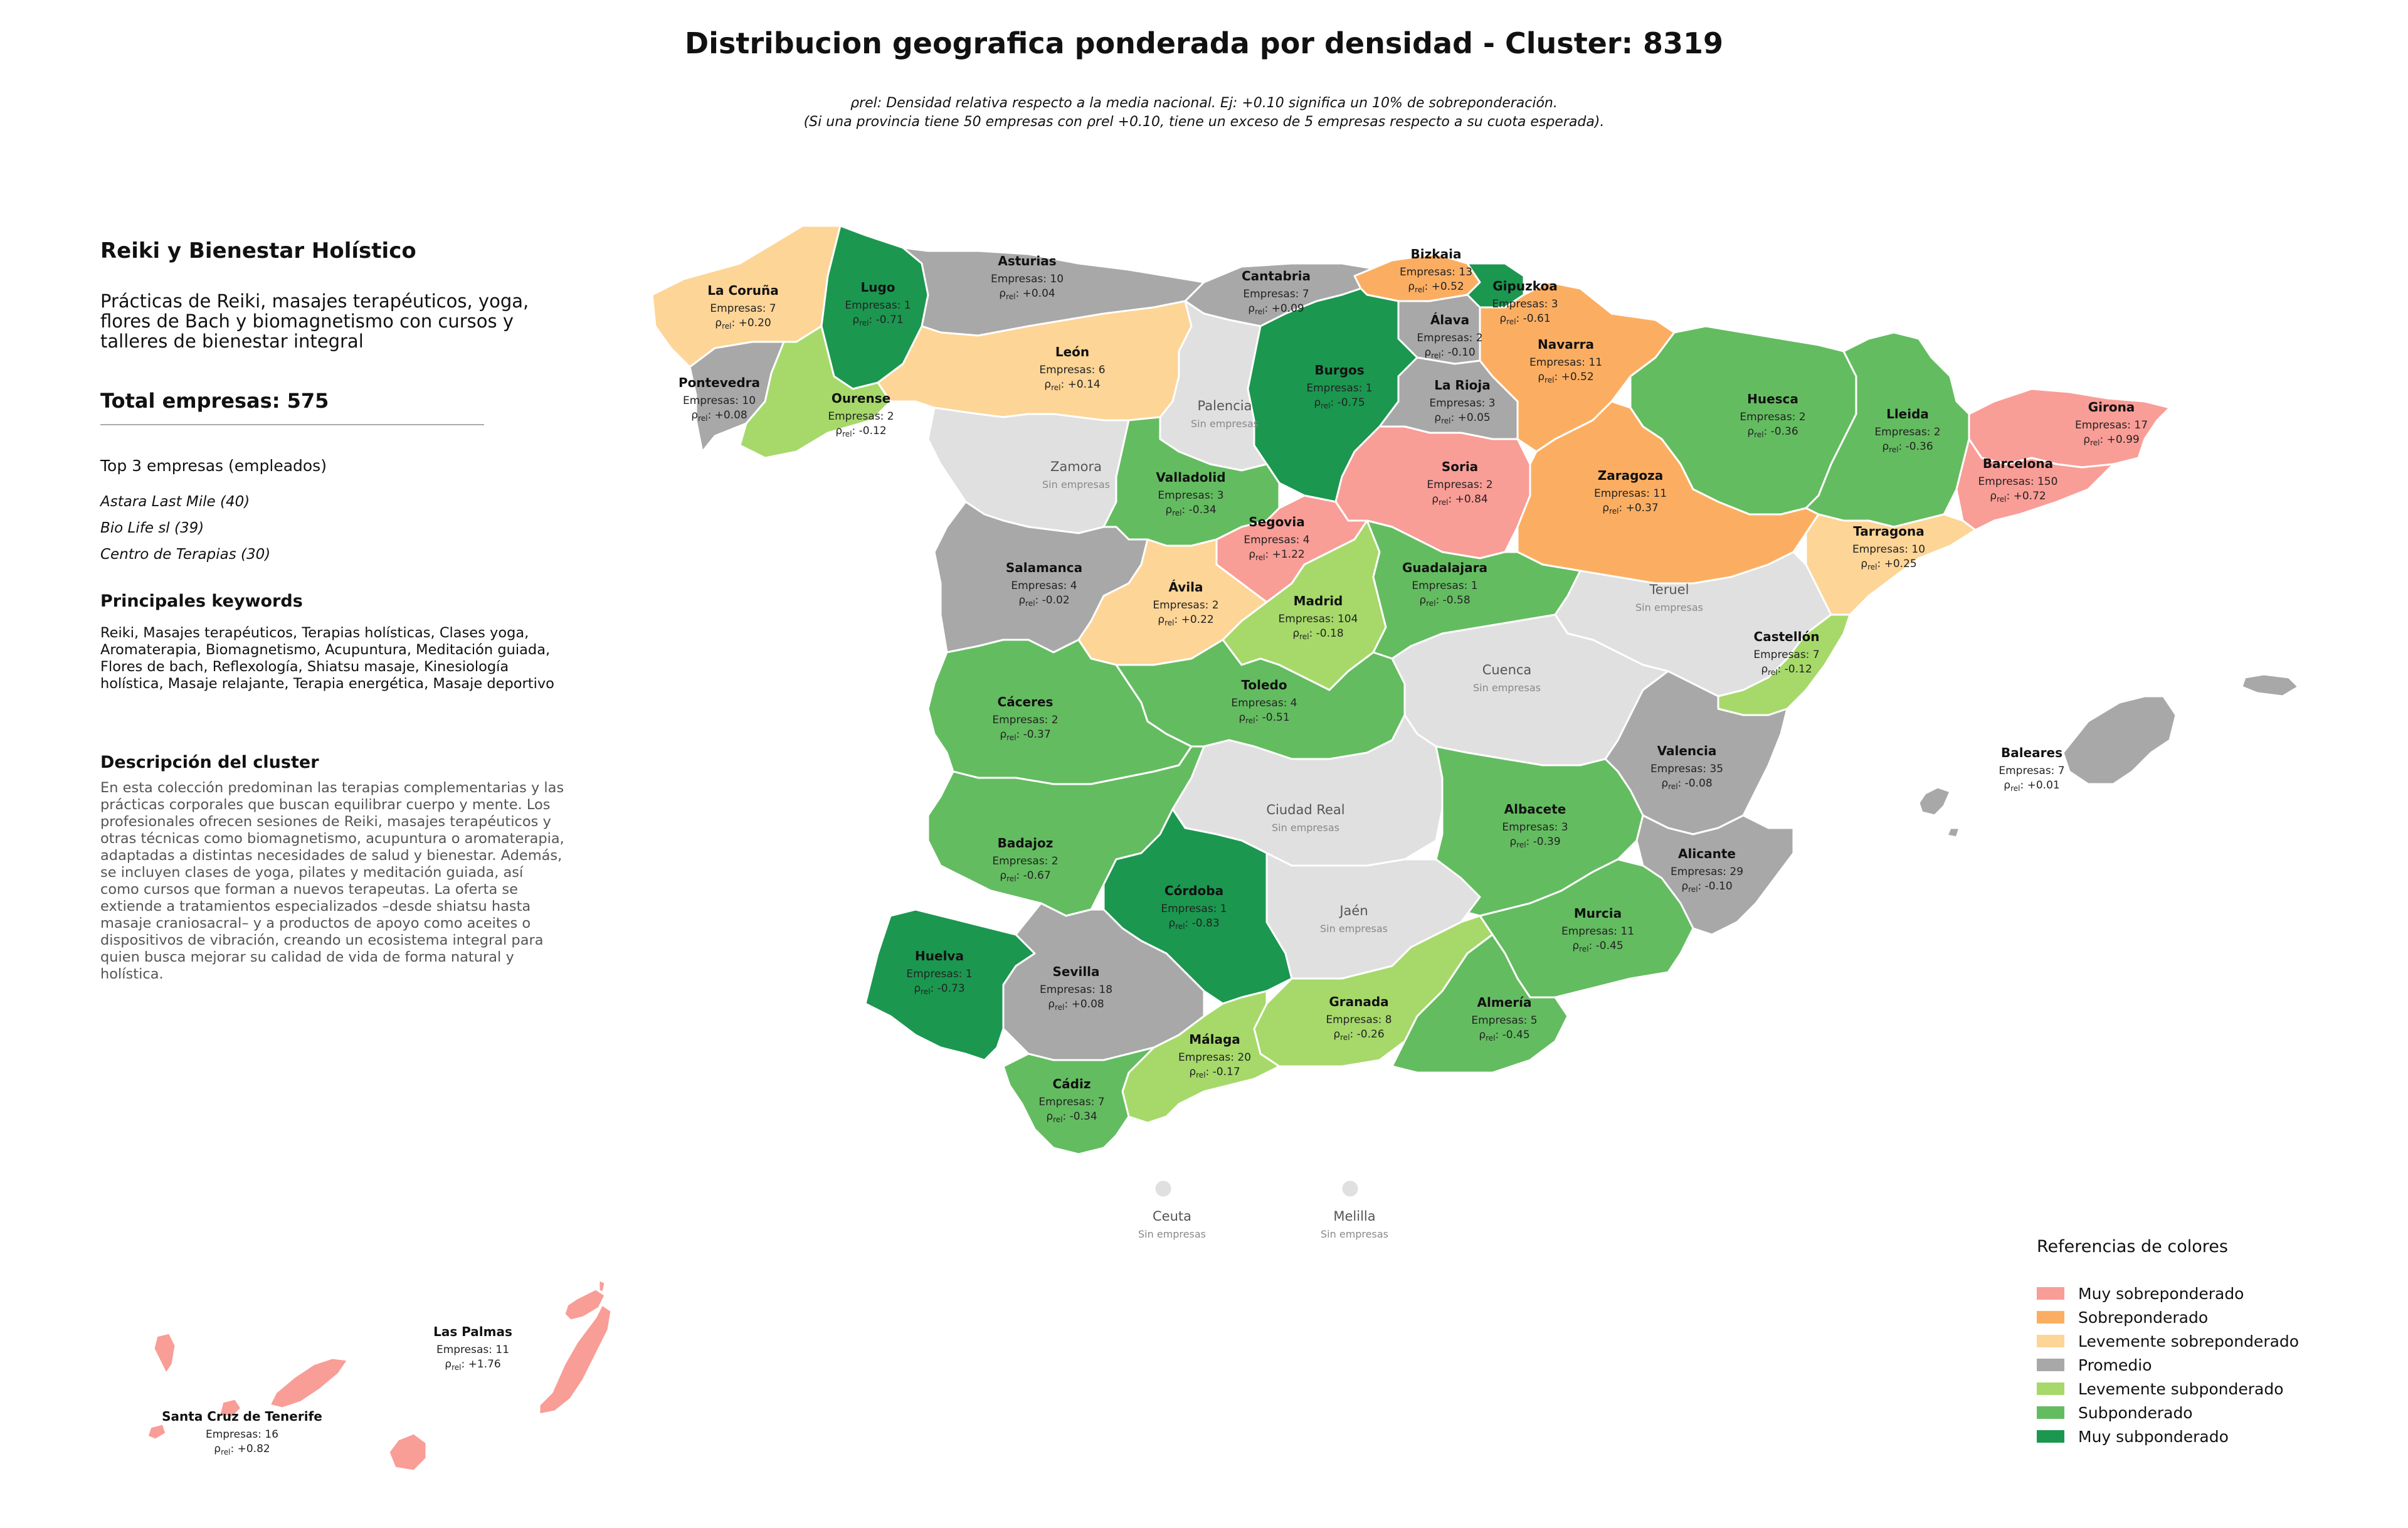 The height and width of the screenshot is (1528, 2408). I want to click on province-rho: ρrel: +0.82, so click(242, 1449).